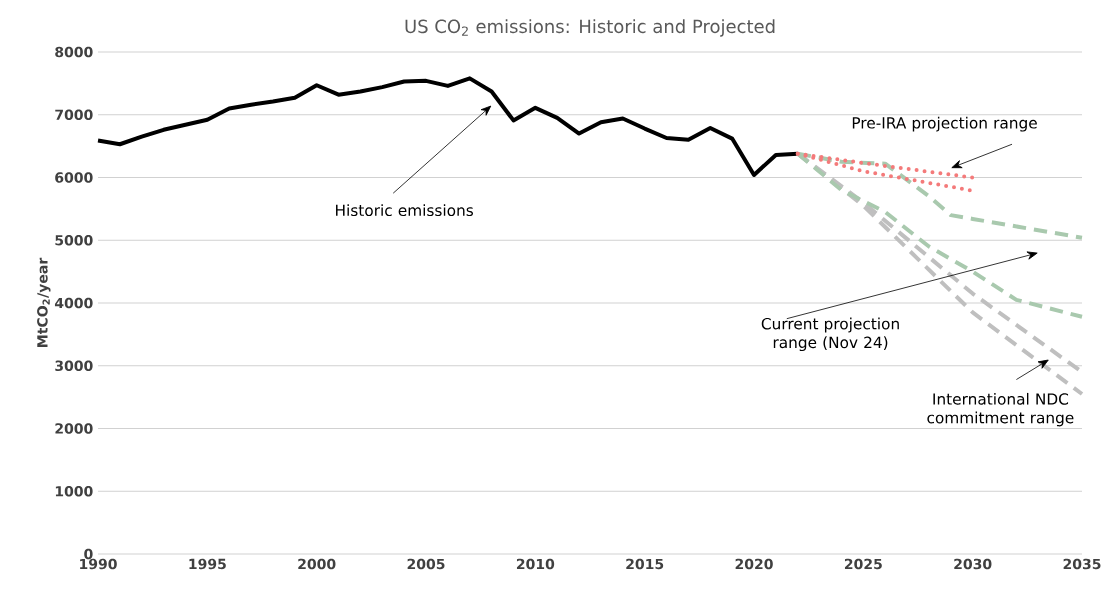 The width and height of the screenshot is (1112, 595). What do you see at coordinates (973, 564) in the screenshot?
I see `x-tick-label: 2030` at bounding box center [973, 564].